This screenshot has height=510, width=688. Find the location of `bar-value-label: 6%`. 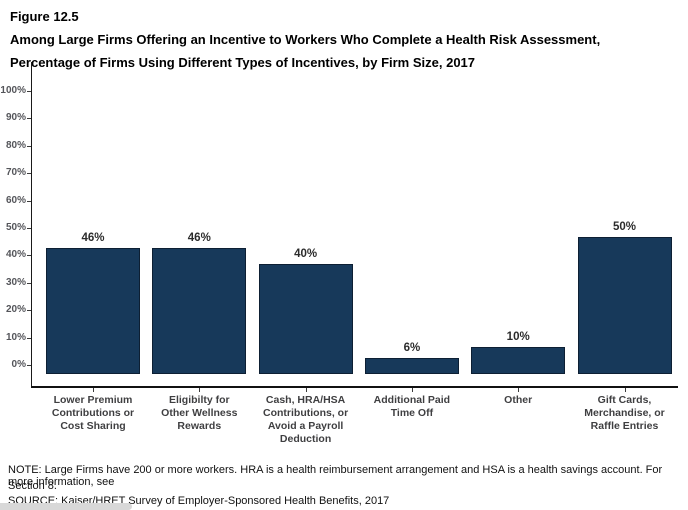

bar-value-label: 6% is located at coordinates (412, 347).